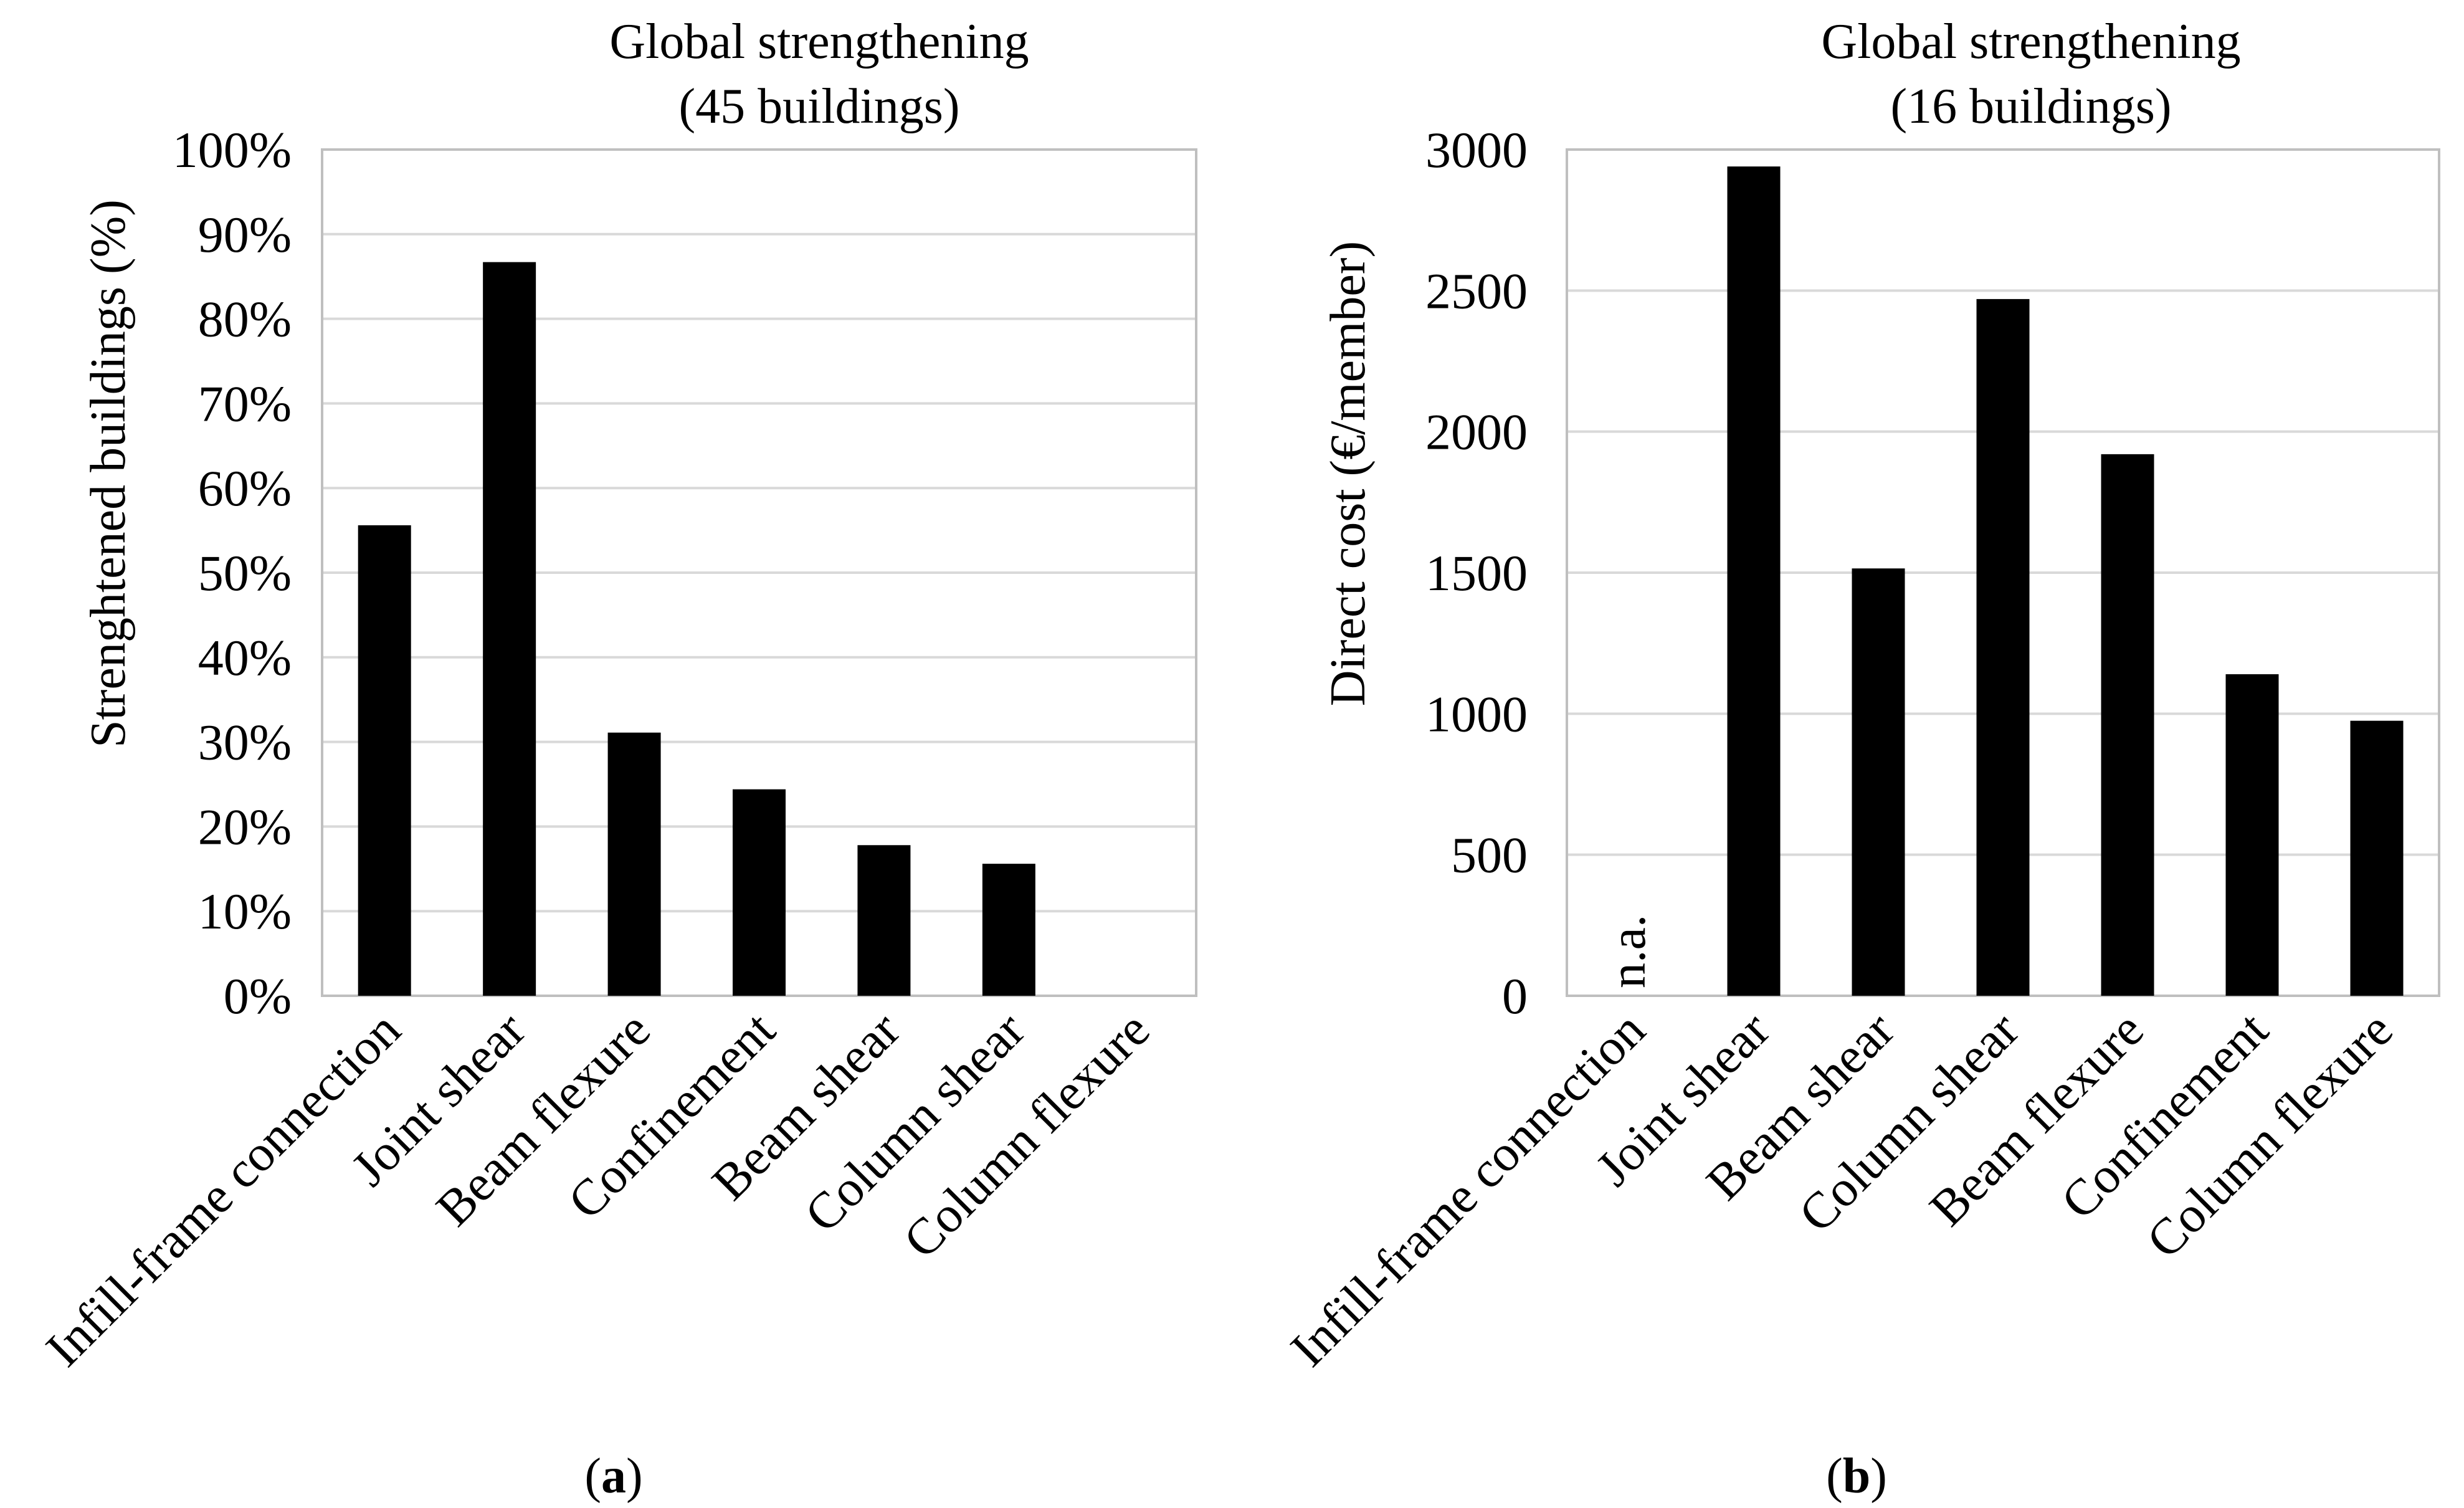  I want to click on y-tick-label: 70%, so click(245, 403).